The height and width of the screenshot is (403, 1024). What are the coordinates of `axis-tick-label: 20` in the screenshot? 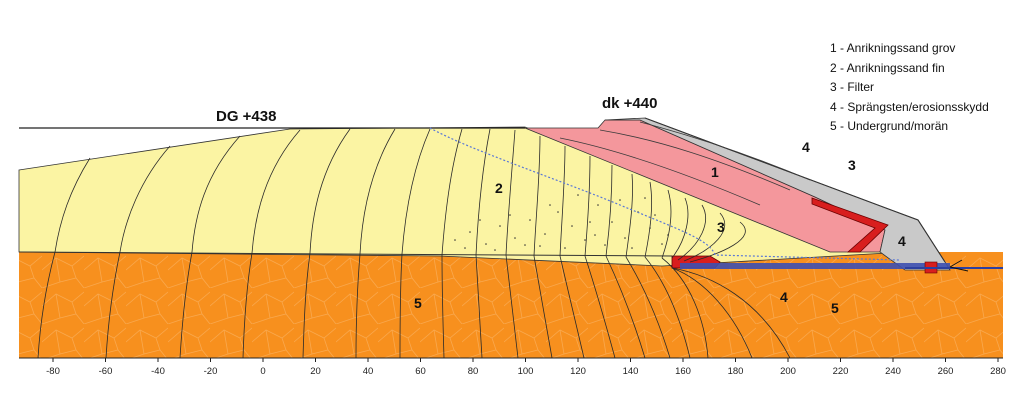 It's located at (315, 371).